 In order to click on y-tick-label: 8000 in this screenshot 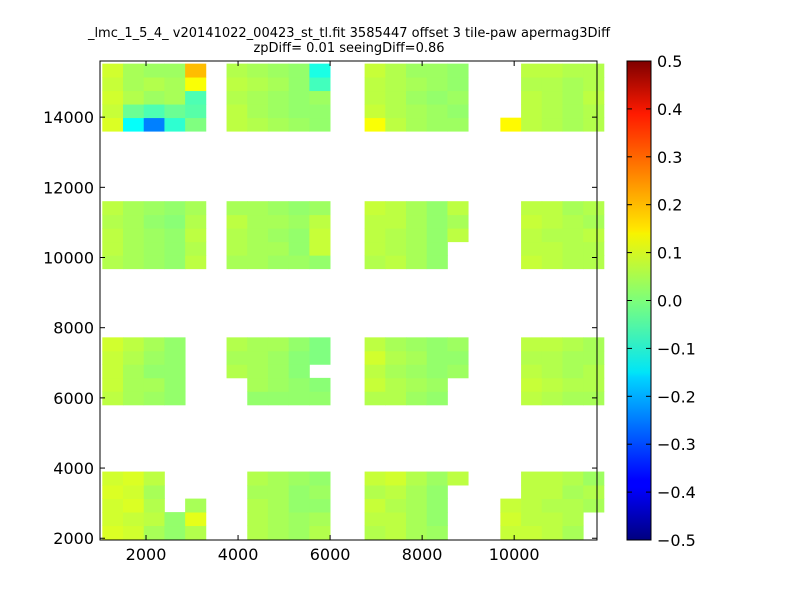, I will do `click(73, 328)`.